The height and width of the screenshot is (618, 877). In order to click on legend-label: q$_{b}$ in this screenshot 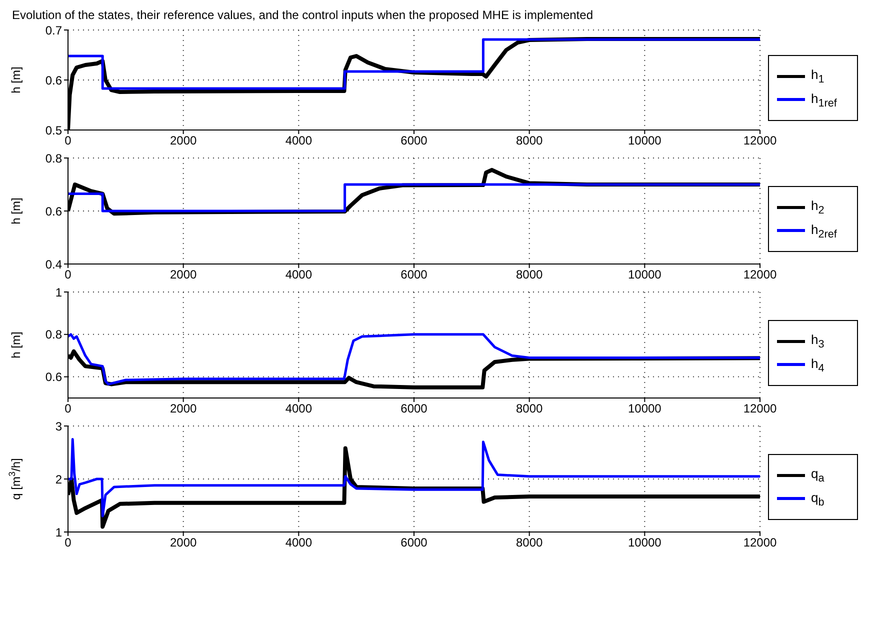, I will do `click(817, 499)`.